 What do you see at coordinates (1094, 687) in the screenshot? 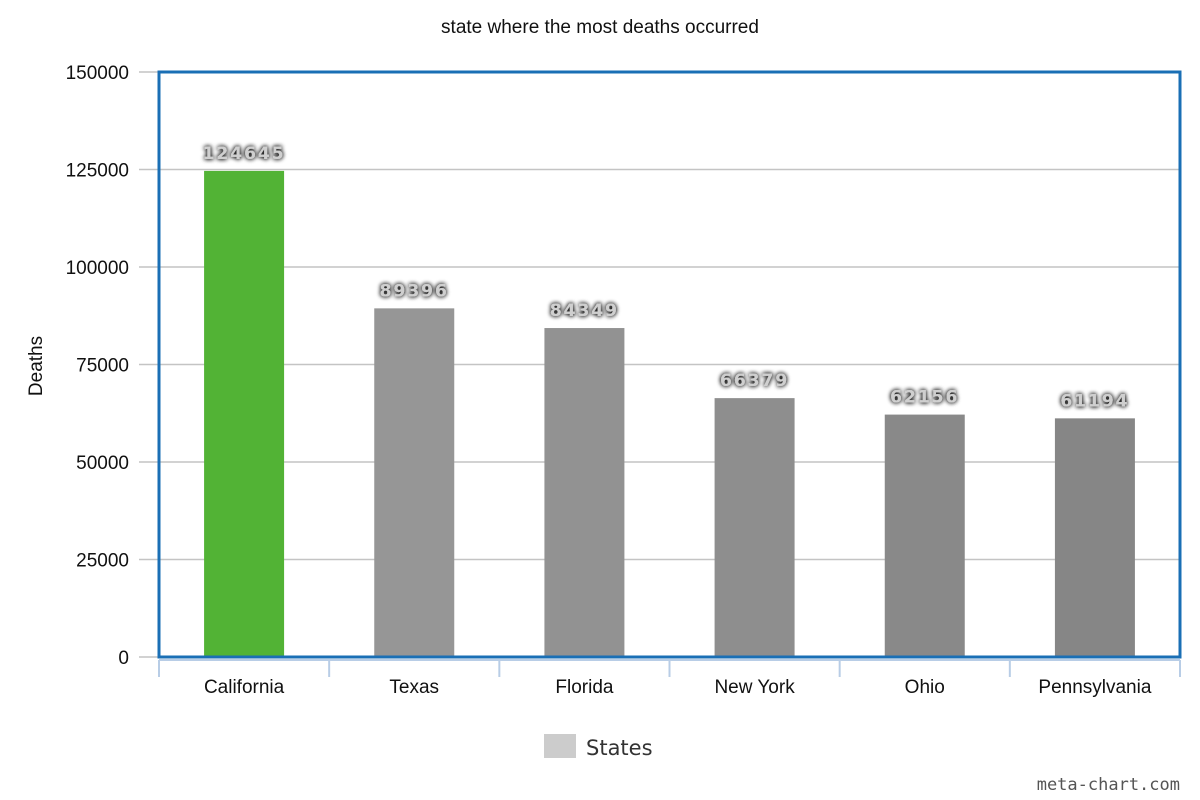
I see `x-tick-label: Pennsylvania` at bounding box center [1094, 687].